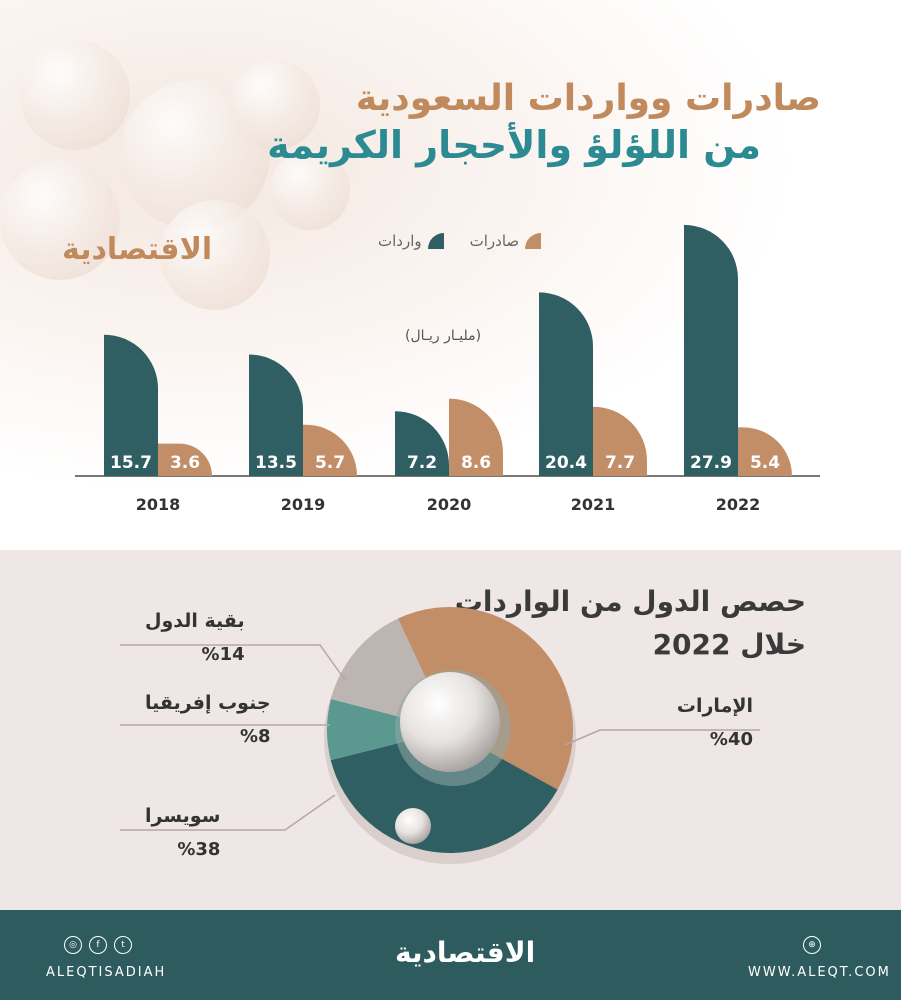 The width and height of the screenshot is (901, 1000). Describe the element at coordinates (494, 241) in the screenshot. I see `legend-exports-label: صادرات` at that location.